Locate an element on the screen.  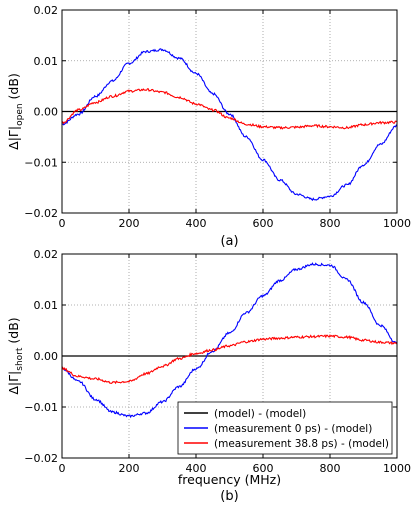
legend-entry-label: (model) - (model) is located at coordinates (260, 414).